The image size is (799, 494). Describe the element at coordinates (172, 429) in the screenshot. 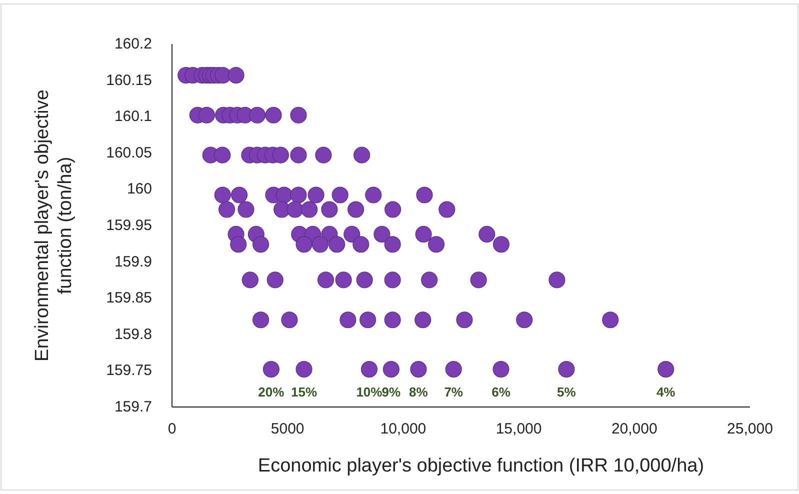

I see `x-tick-label: 0` at that location.